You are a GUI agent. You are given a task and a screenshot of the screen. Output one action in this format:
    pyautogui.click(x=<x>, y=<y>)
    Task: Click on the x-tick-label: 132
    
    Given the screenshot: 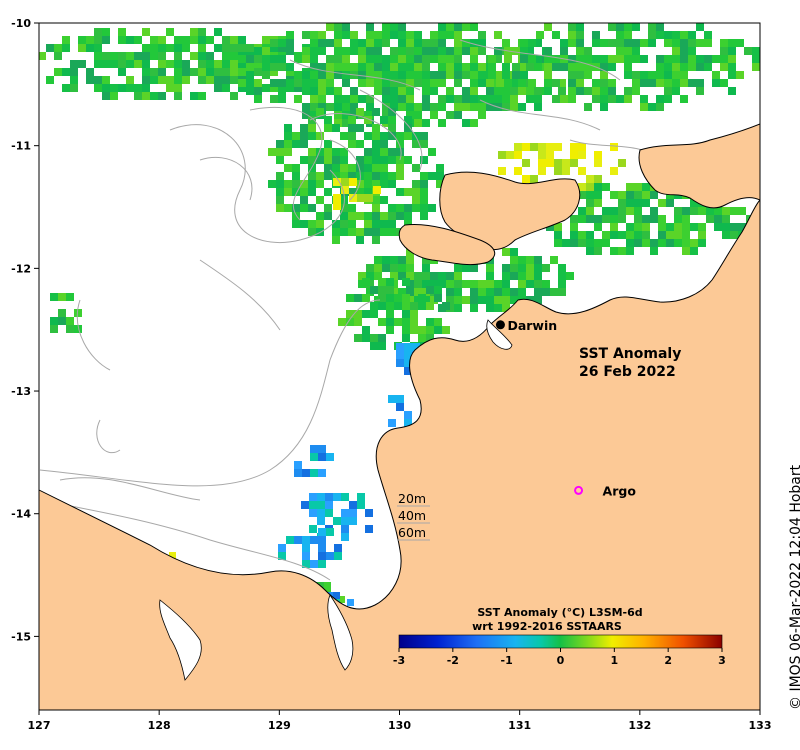 What is the action you would take?
    pyautogui.click(x=639, y=725)
    